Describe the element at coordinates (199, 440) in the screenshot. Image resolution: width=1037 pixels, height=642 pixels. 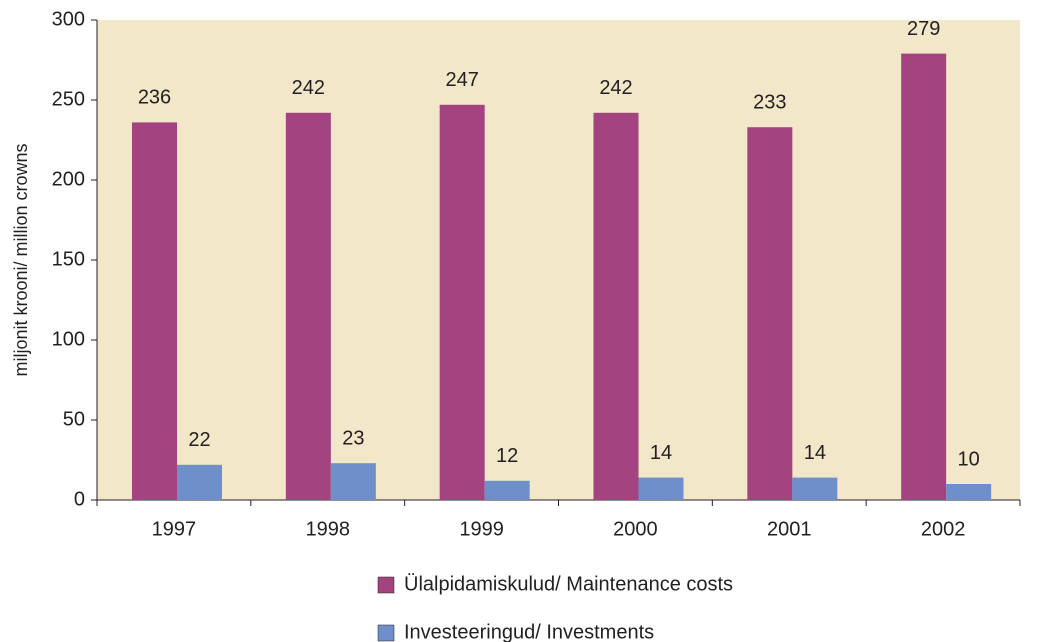
I see `data-label: 22` at that location.